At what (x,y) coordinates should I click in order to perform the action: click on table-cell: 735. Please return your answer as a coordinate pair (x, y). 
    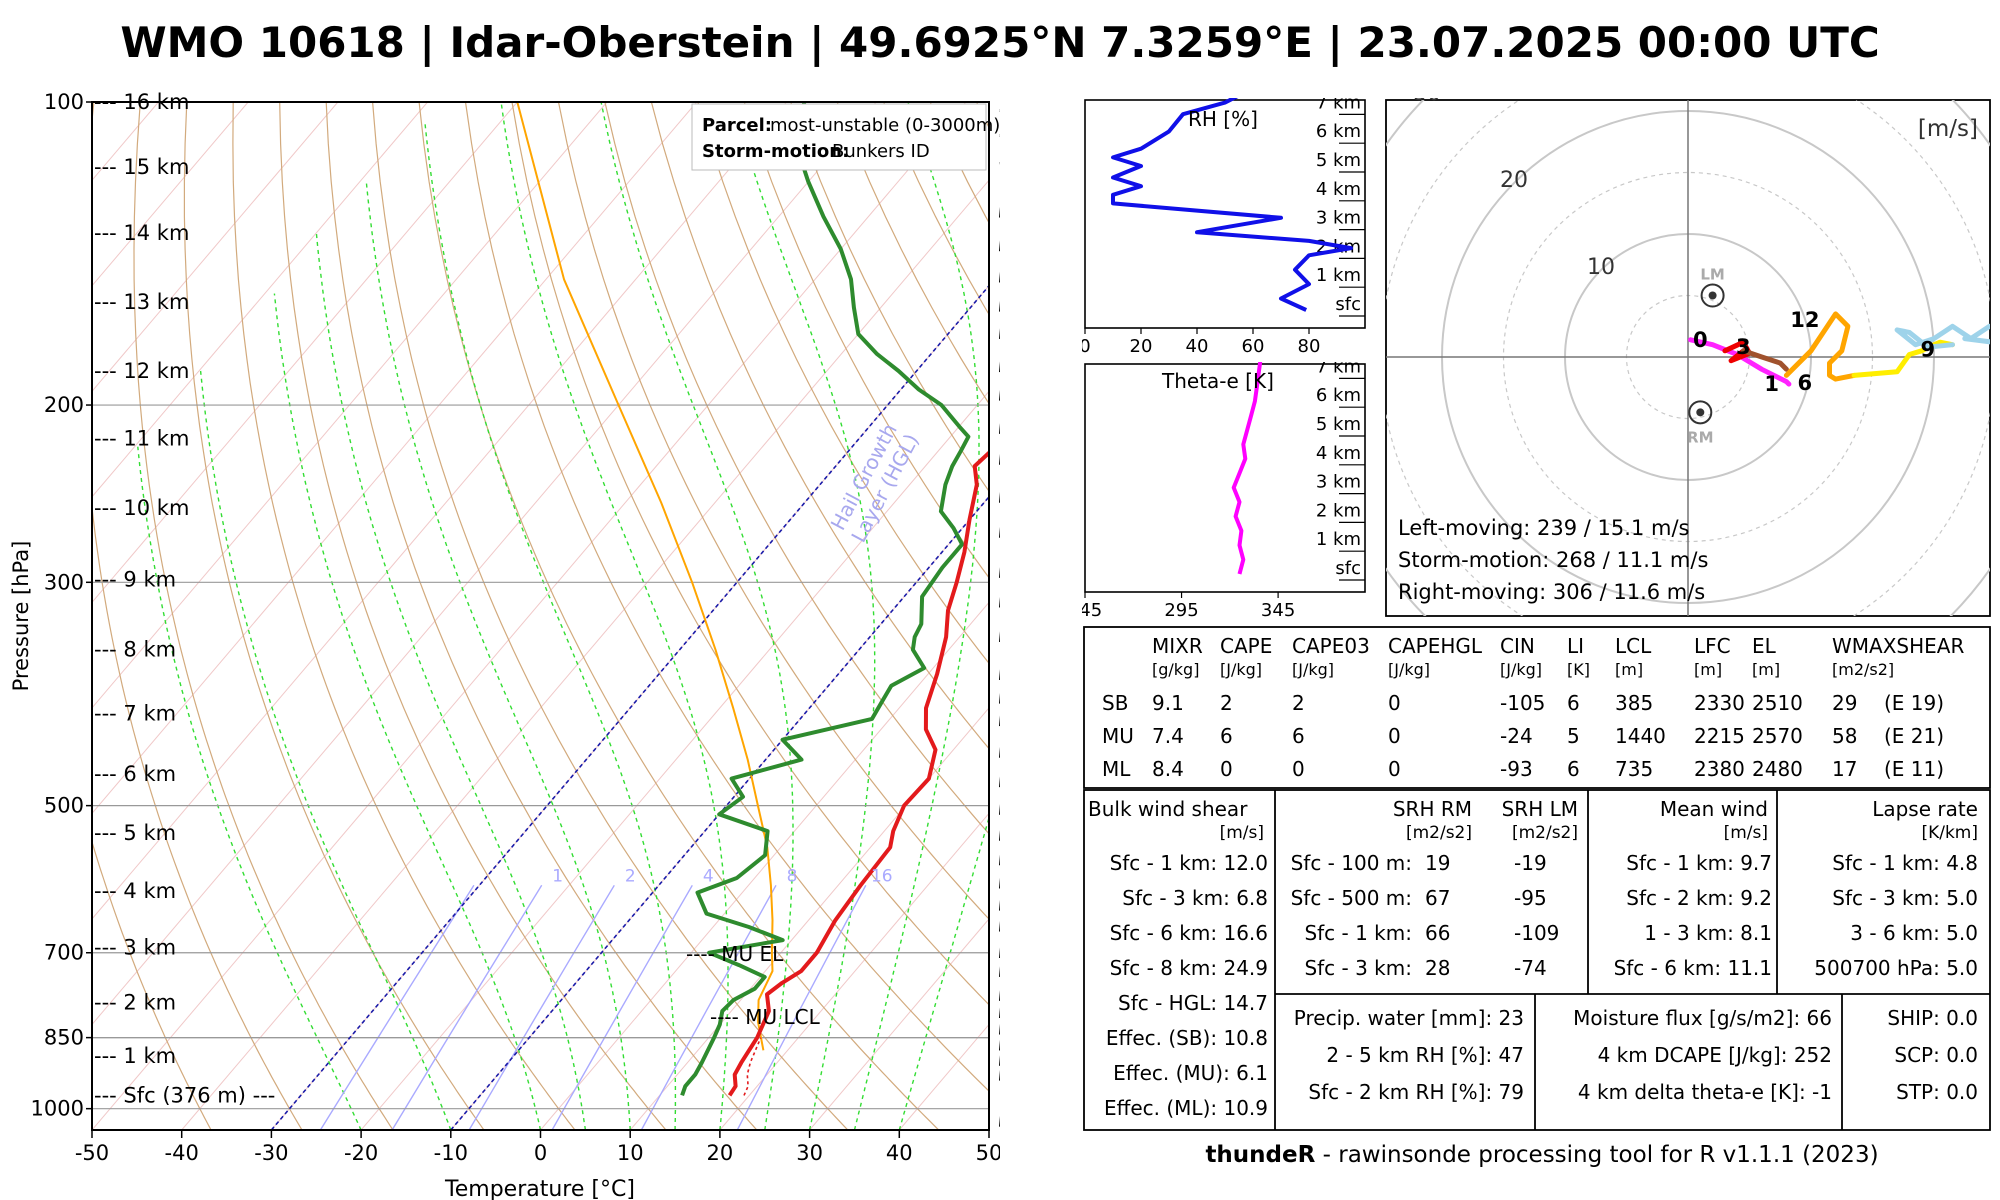
    Looking at the image, I should click on (1634, 769).